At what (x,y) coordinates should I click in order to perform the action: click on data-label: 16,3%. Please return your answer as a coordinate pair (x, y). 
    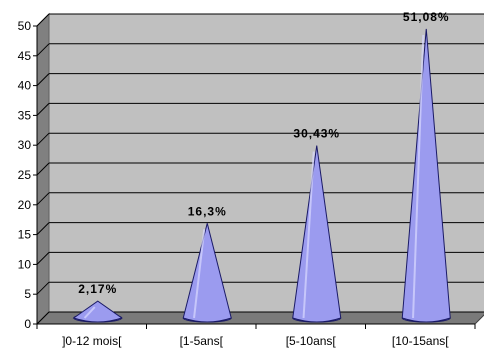
    Looking at the image, I should click on (207, 211).